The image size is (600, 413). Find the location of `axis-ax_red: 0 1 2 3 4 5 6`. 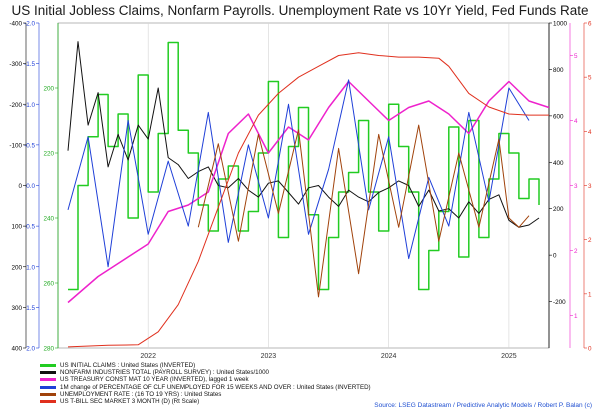

axis-ax_red: 0 1 2 3 4 5 6 is located at coordinates (587, 187).